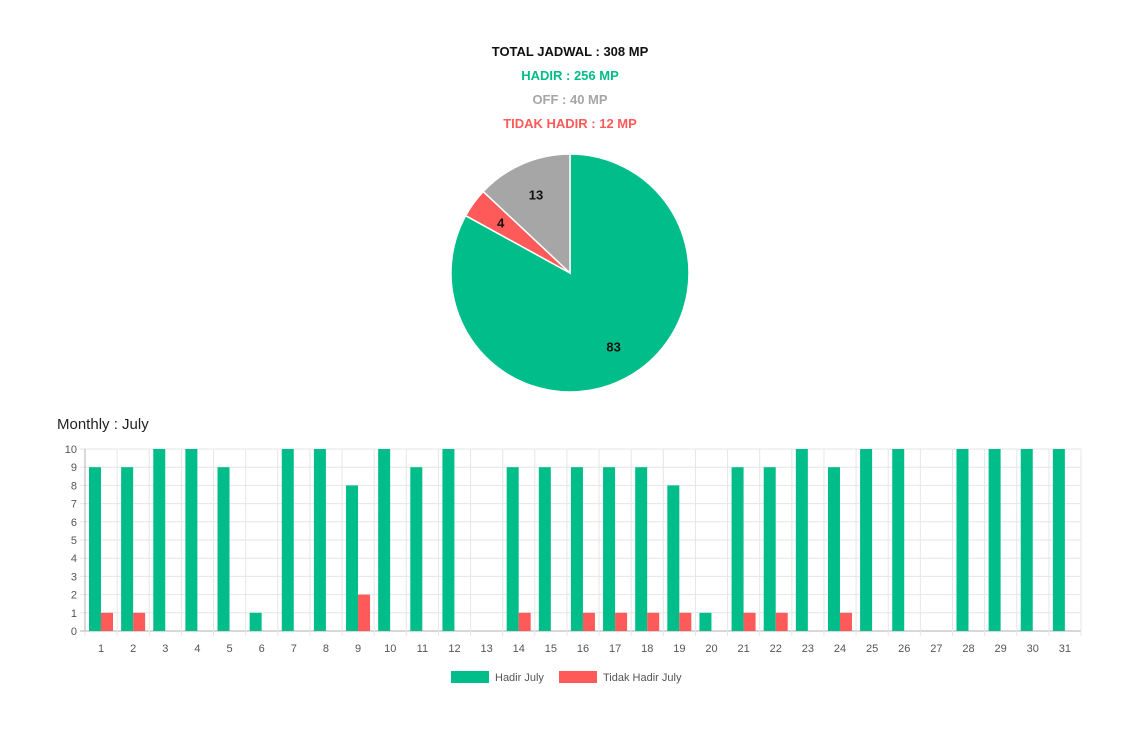 The image size is (1140, 738). I want to click on pie-slice, so click(526, 214).